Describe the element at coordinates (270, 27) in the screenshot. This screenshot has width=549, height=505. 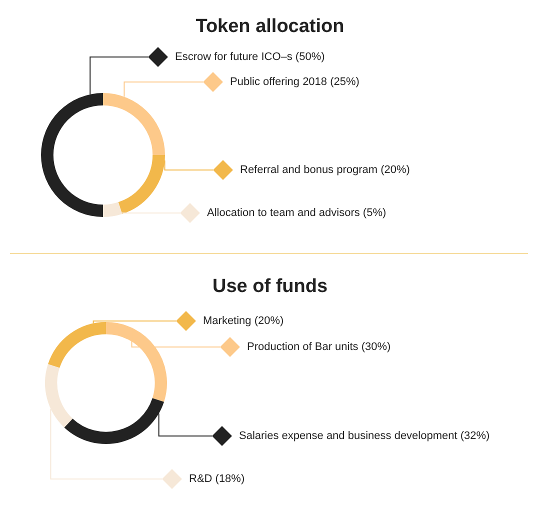
I see `chart-title: Token allocation` at that location.